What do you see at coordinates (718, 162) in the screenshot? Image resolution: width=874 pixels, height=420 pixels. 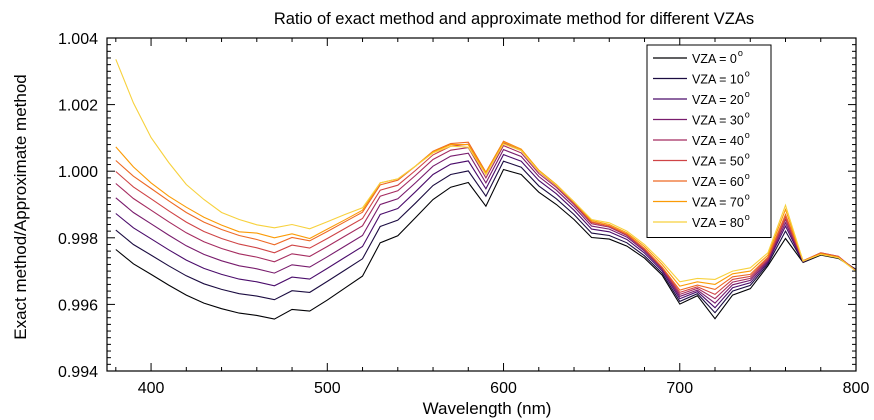 I see `legend-label: VZA = 50` at bounding box center [718, 162].